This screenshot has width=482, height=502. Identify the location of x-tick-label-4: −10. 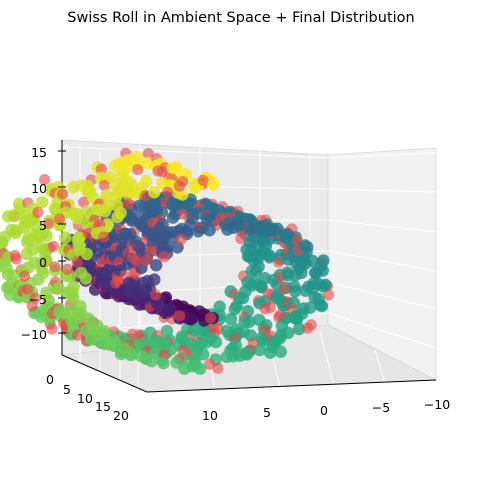
(437, 404).